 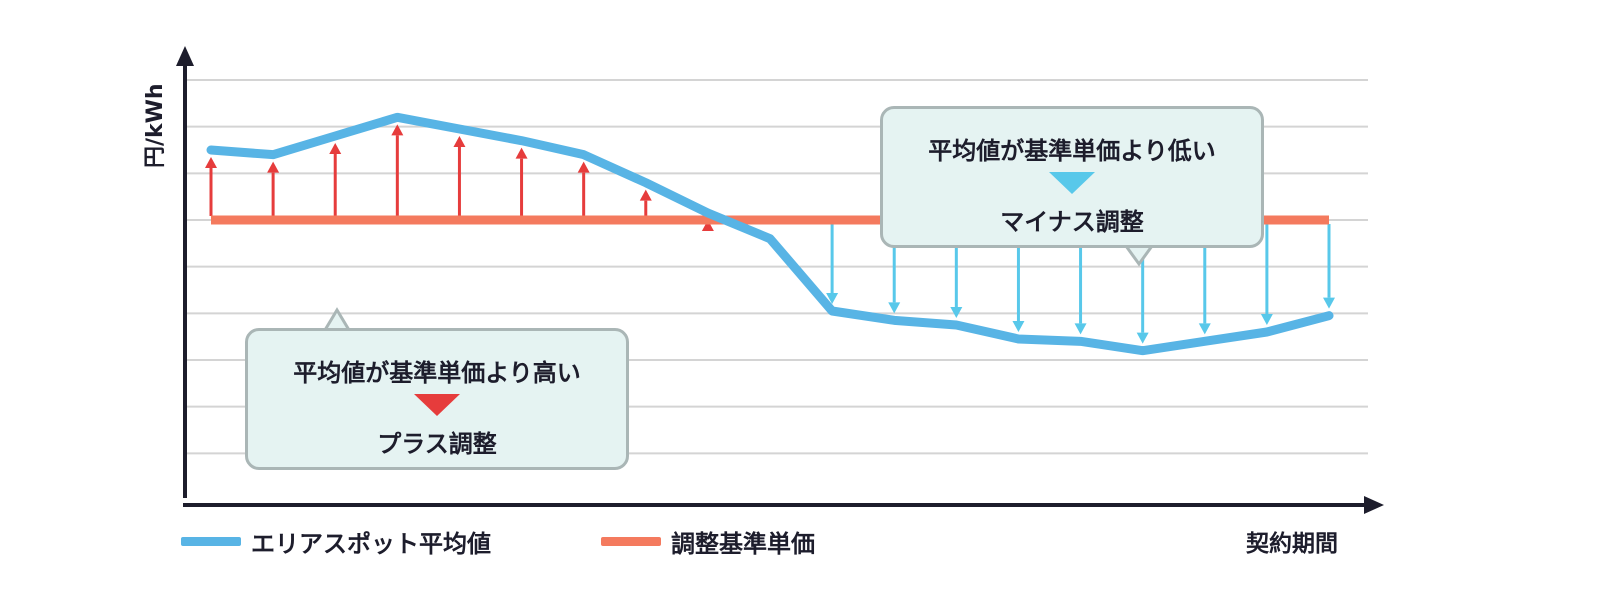 I want to click on callout-high-pointer, so click(x=337, y=319).